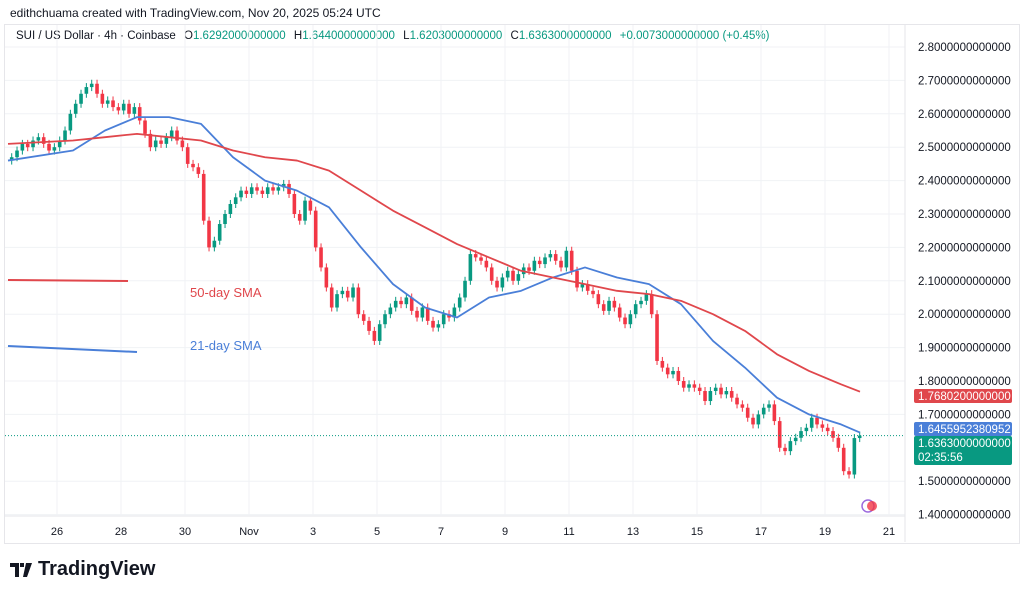 This screenshot has height=596, width=1024. I want to click on x-tick-label: 7, so click(441, 532).